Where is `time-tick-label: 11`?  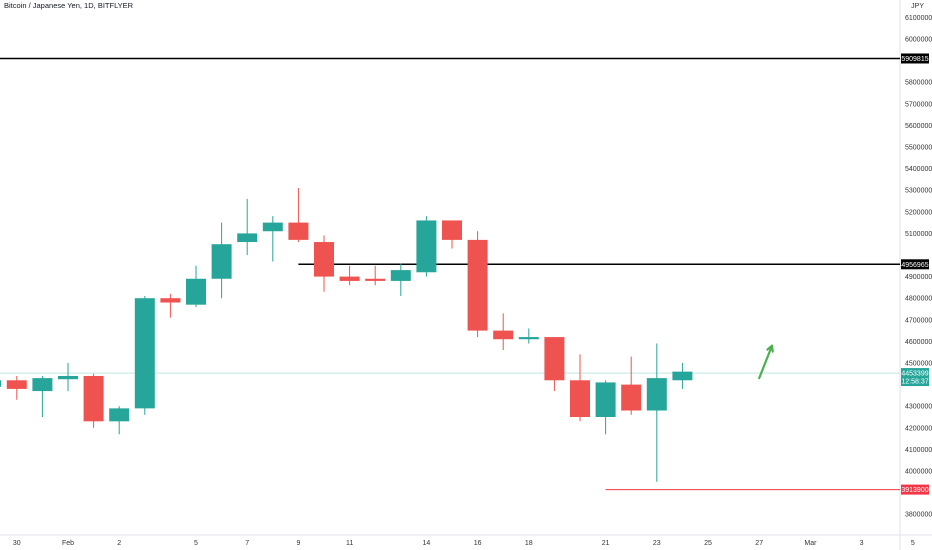
time-tick-label: 11 is located at coordinates (349, 543).